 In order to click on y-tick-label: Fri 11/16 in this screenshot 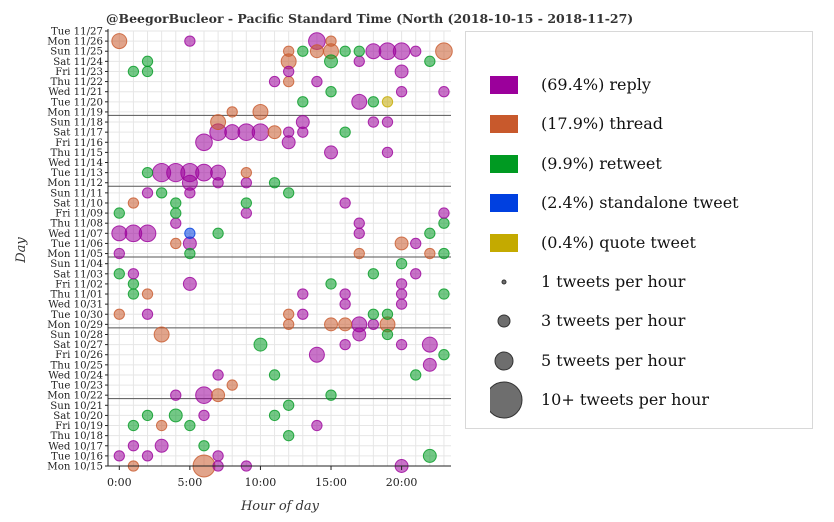, I will do `click(79, 143)`.